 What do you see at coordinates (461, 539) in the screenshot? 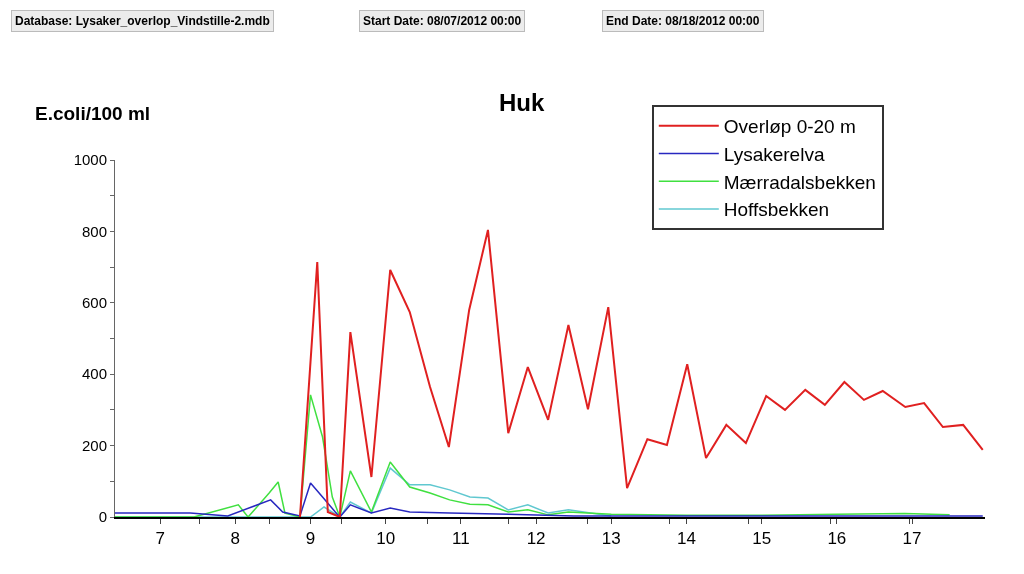
I see `x-tick-label: 11` at bounding box center [461, 539].